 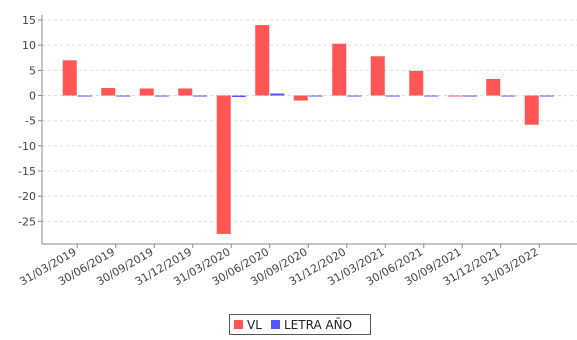 I want to click on y-tick-label: 0, so click(x=32, y=96).